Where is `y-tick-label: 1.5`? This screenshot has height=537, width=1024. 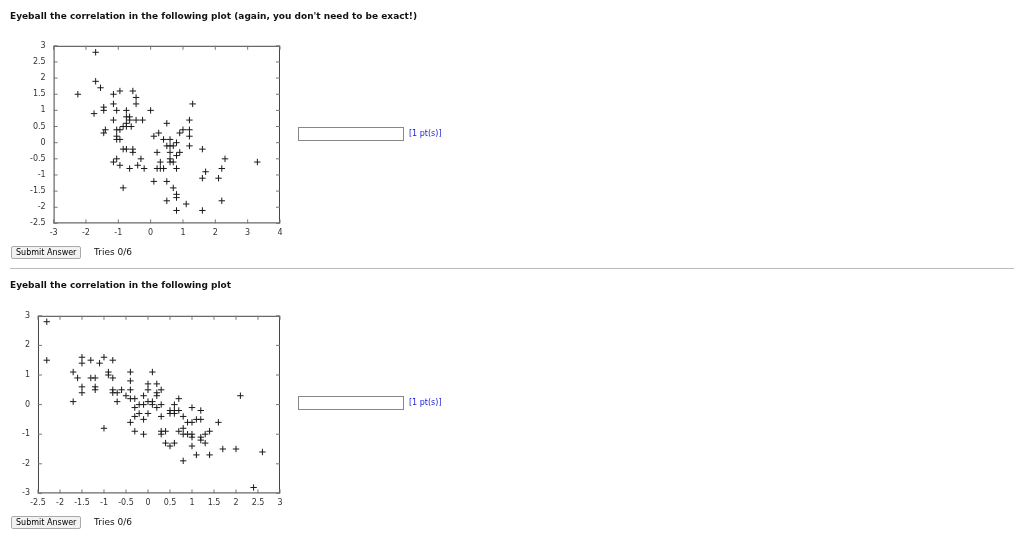
y-tick-label: 1.5 is located at coordinates (39, 94).